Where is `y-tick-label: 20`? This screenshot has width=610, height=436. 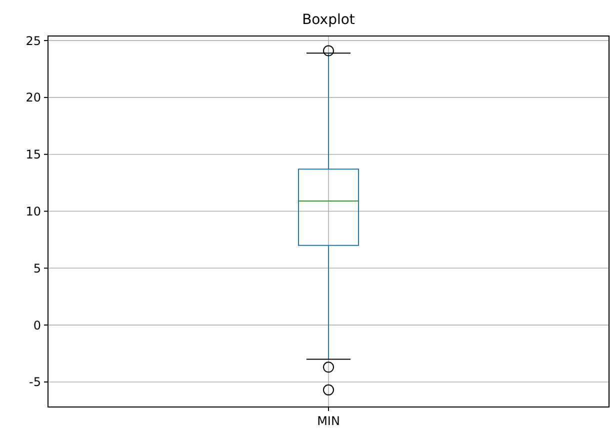 y-tick-label: 20 is located at coordinates (33, 97).